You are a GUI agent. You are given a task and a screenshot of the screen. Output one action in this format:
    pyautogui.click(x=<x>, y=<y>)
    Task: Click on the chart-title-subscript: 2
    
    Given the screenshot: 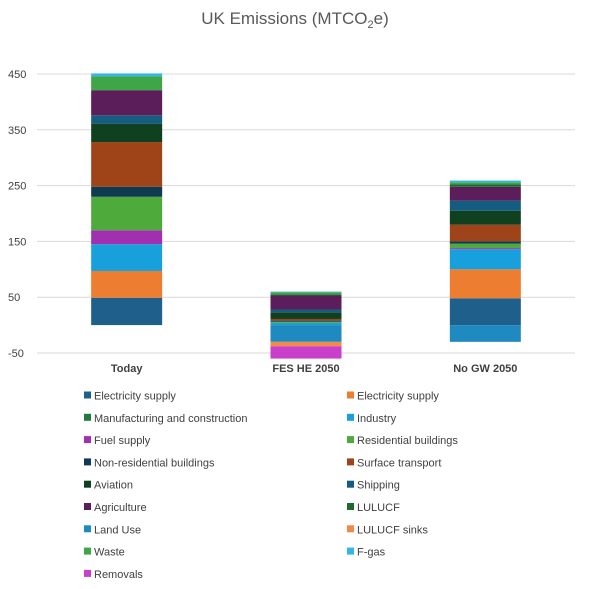 What is the action you would take?
    pyautogui.click(x=370, y=25)
    